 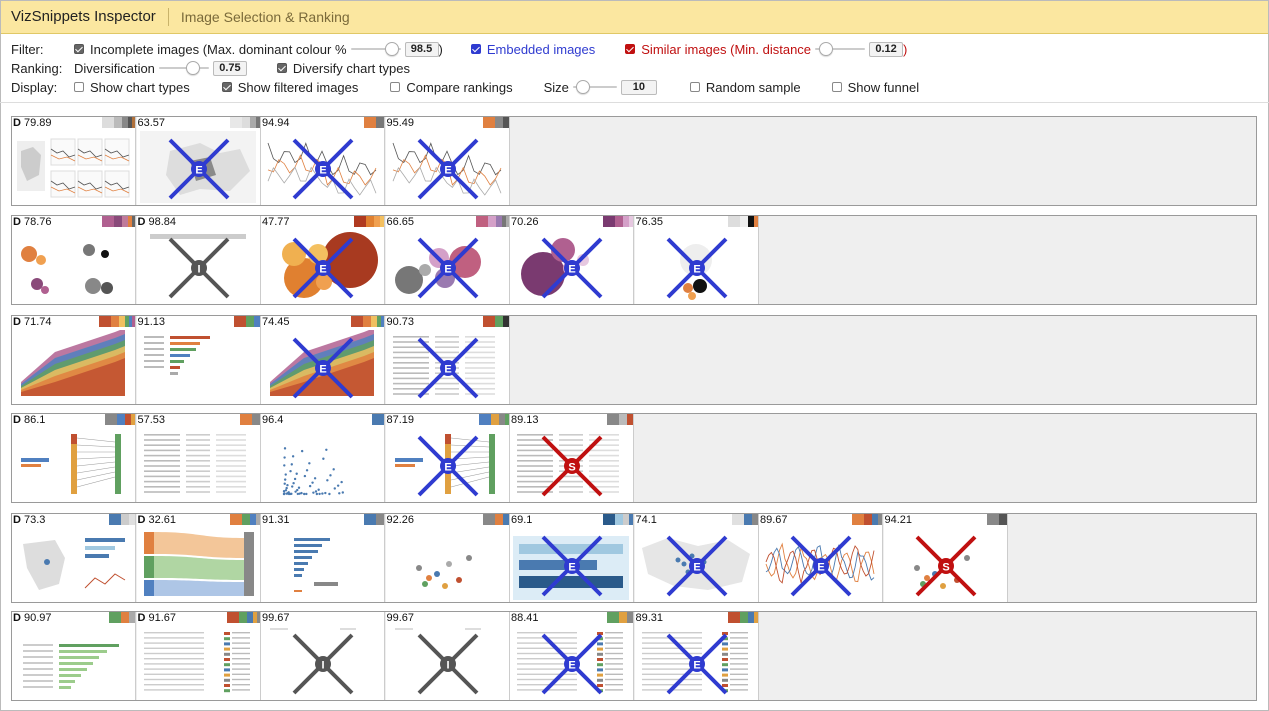 I want to click on diversify-types-checkbox, so click(x=281, y=68).